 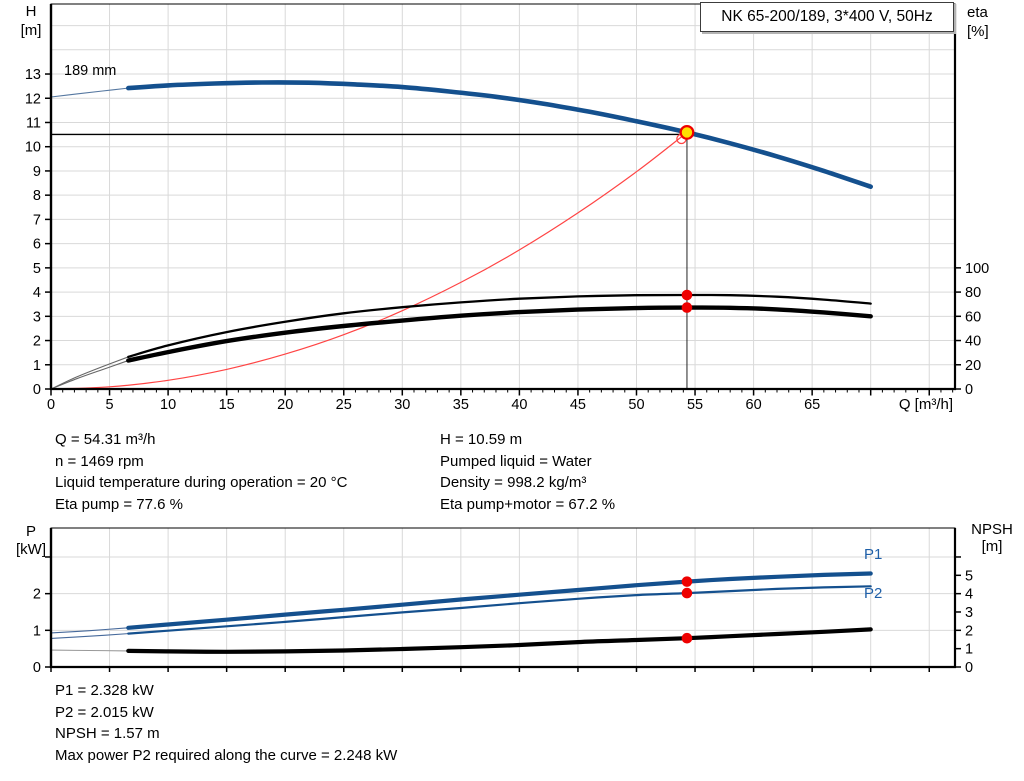 I want to click on x-tick-label: 15, so click(x=227, y=405).